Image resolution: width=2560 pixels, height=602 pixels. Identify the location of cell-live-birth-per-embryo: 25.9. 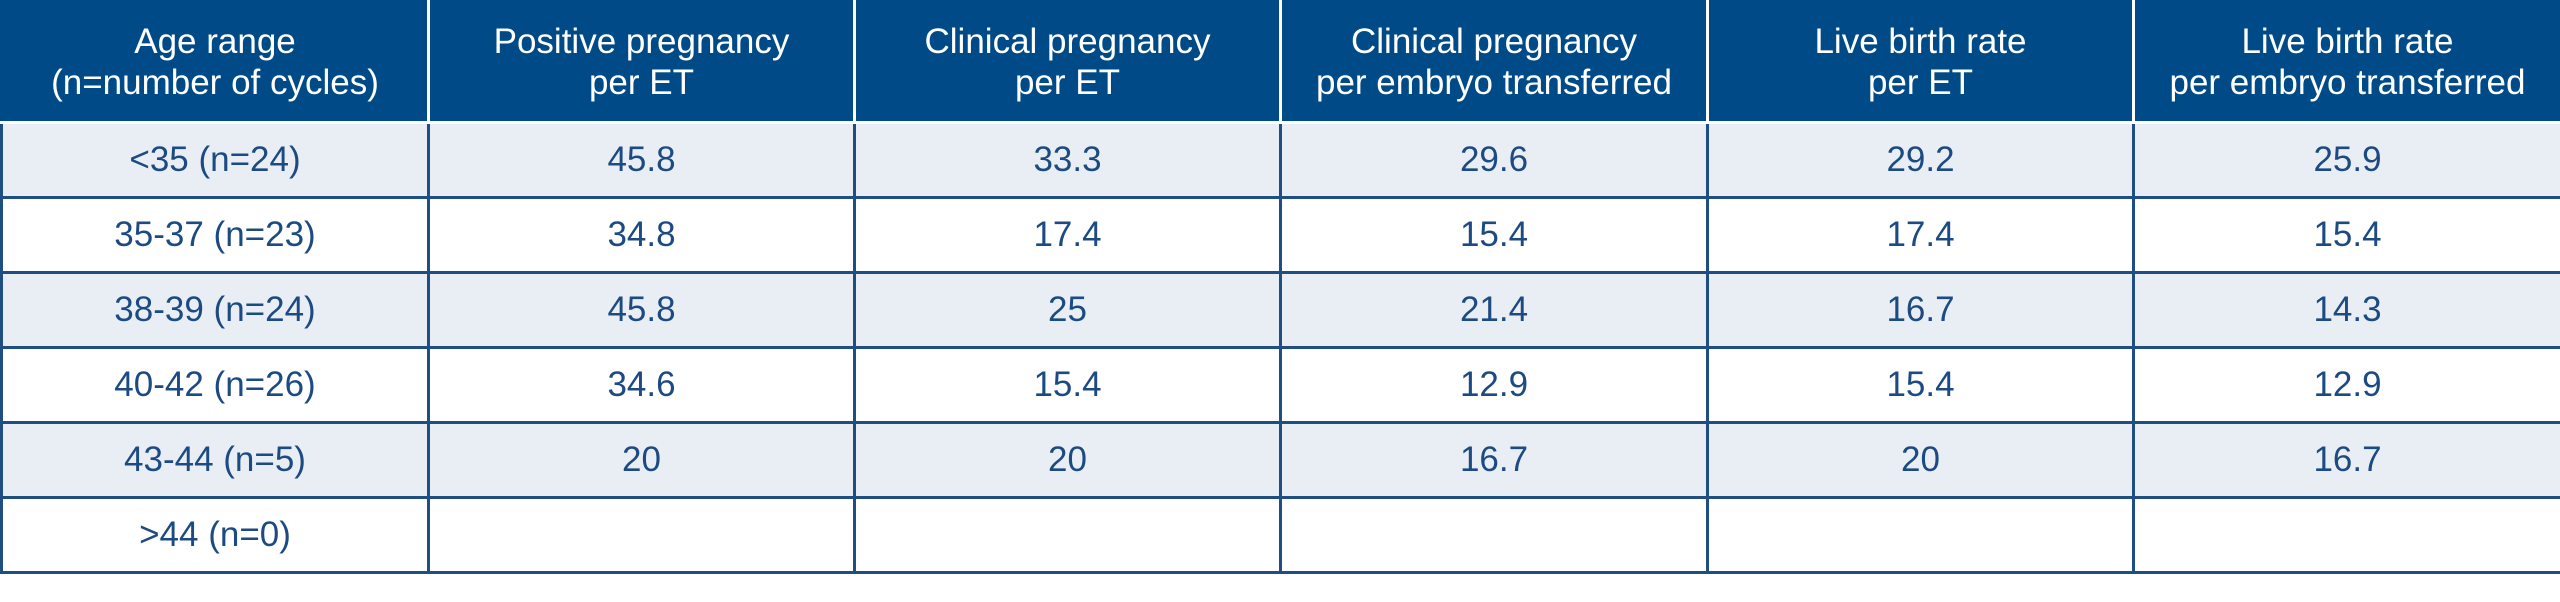
(2346, 160).